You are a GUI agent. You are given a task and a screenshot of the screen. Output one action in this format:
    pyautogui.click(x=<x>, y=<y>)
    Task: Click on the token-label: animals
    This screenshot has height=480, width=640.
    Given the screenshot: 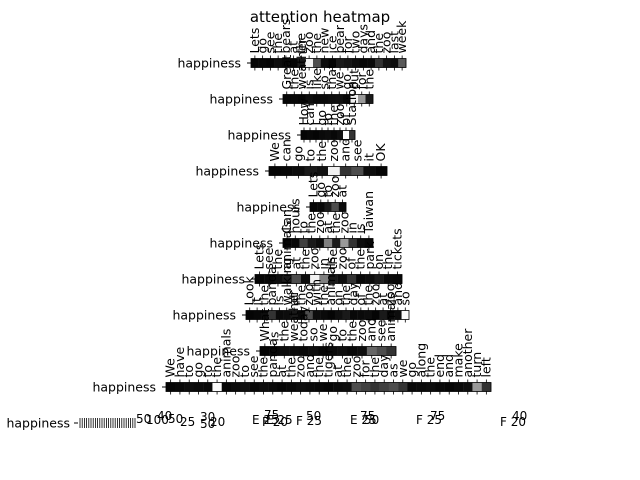 What is the action you would take?
    pyautogui.click(x=330, y=281)
    